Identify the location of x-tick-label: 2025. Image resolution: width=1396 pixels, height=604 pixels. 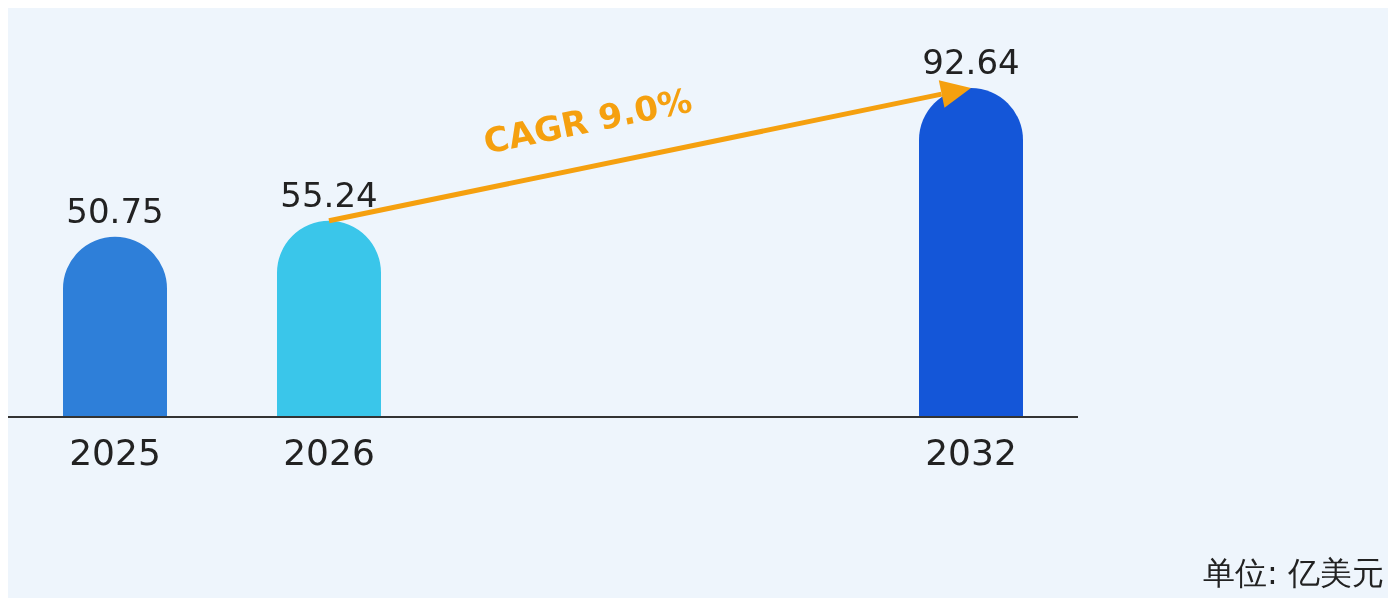
(115, 452).